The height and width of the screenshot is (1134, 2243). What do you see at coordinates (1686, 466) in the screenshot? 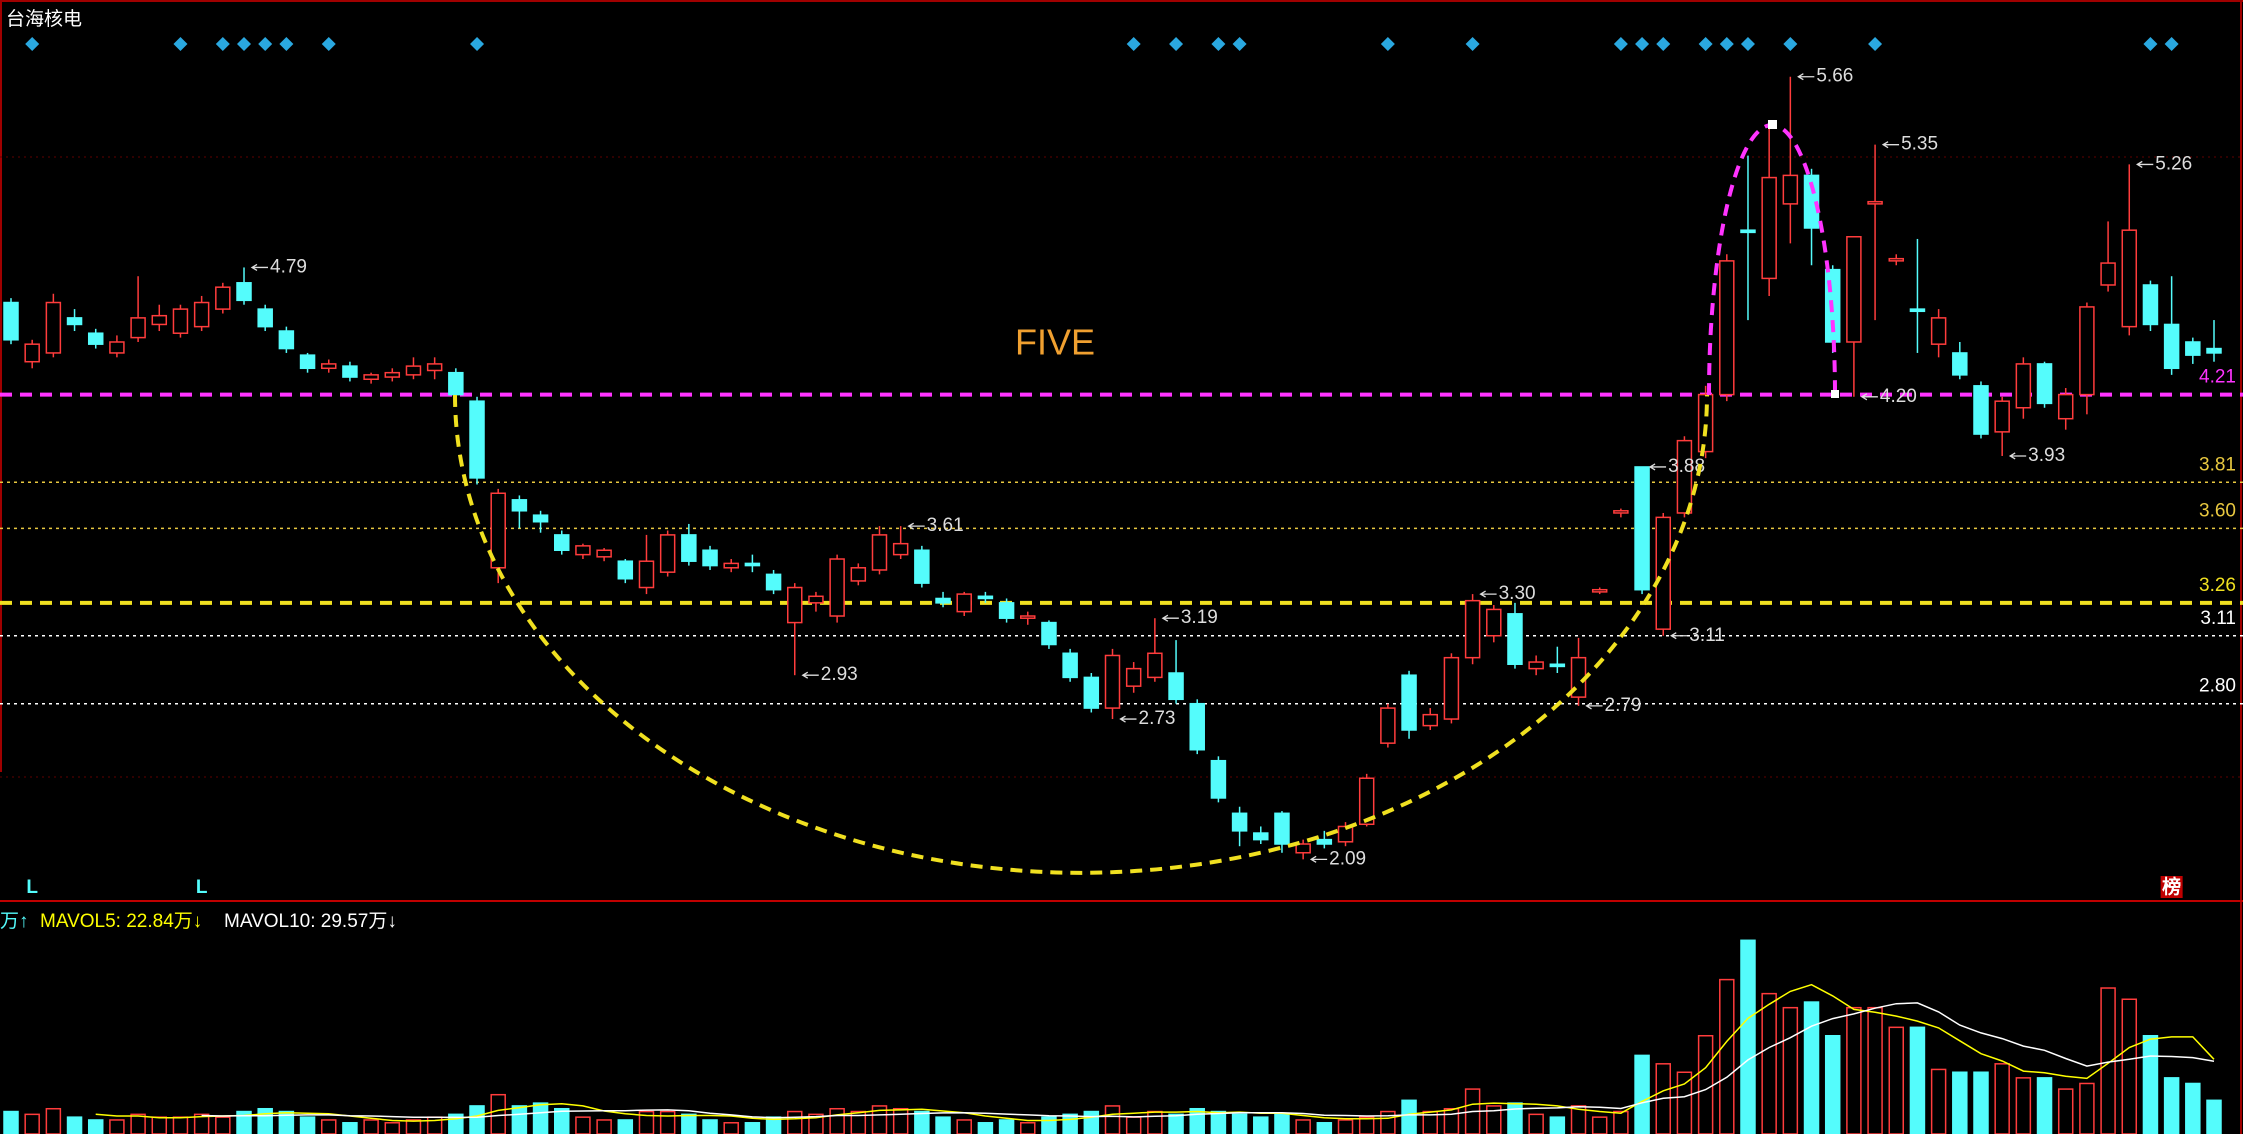
I see `extreme-label: 3.88` at bounding box center [1686, 466].